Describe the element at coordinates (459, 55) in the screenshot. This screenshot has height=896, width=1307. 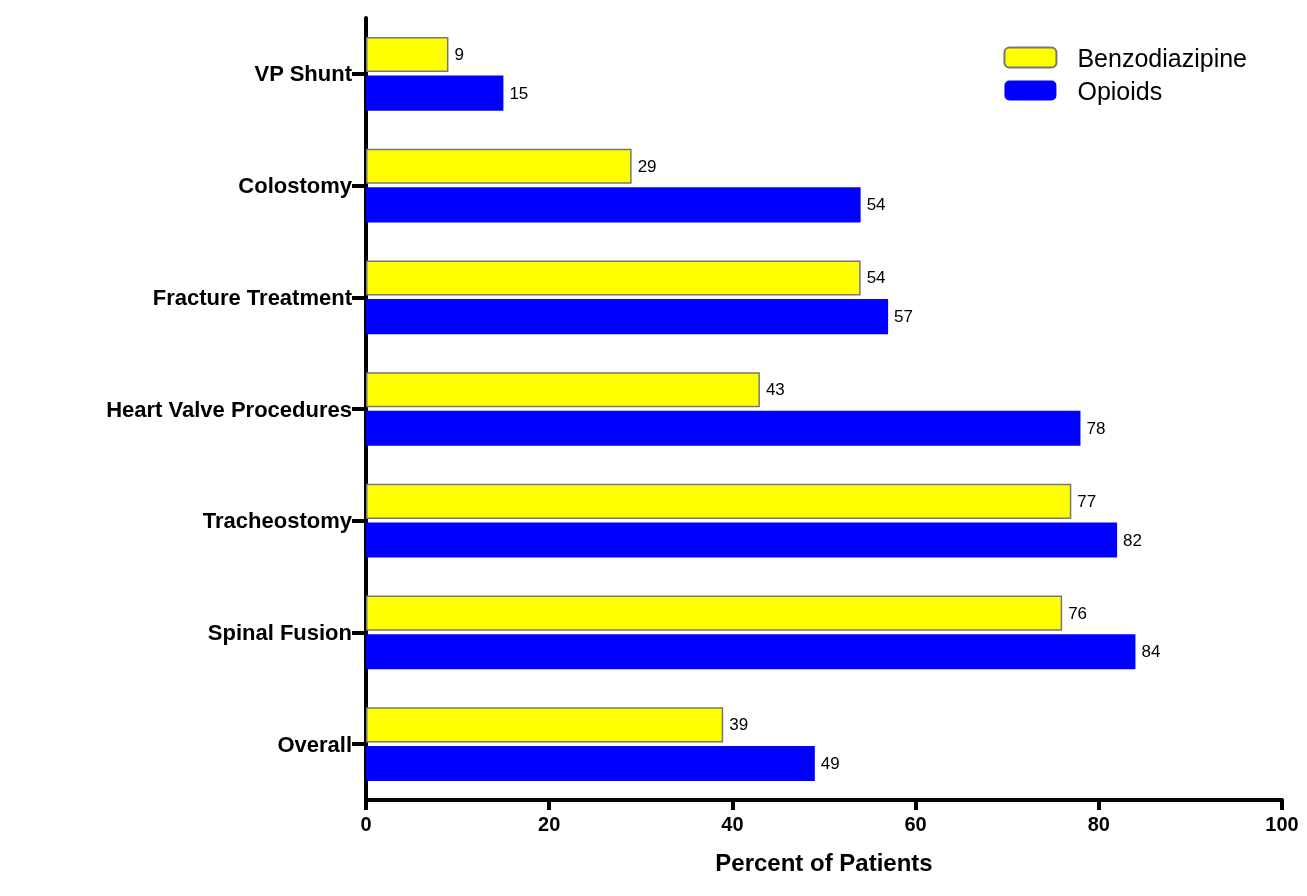
I see `data-label: 9` at that location.